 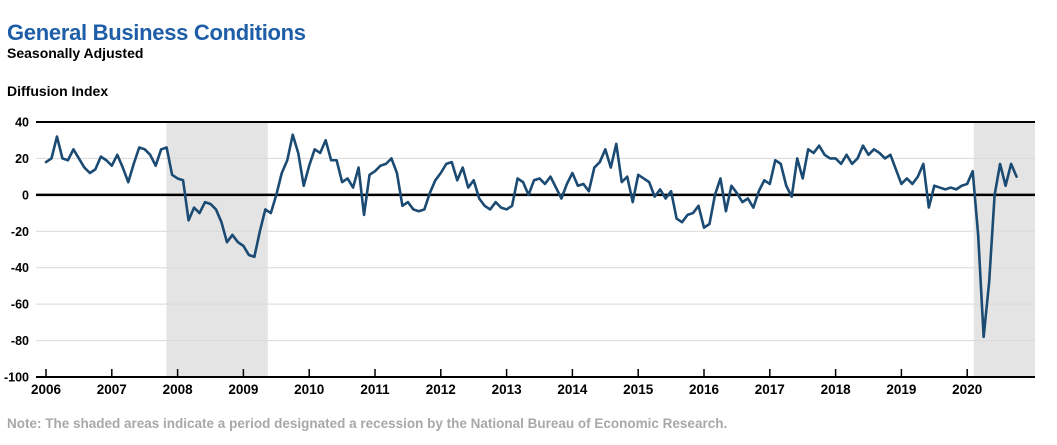 What do you see at coordinates (572, 389) in the screenshot?
I see `x-tick-label: 2014` at bounding box center [572, 389].